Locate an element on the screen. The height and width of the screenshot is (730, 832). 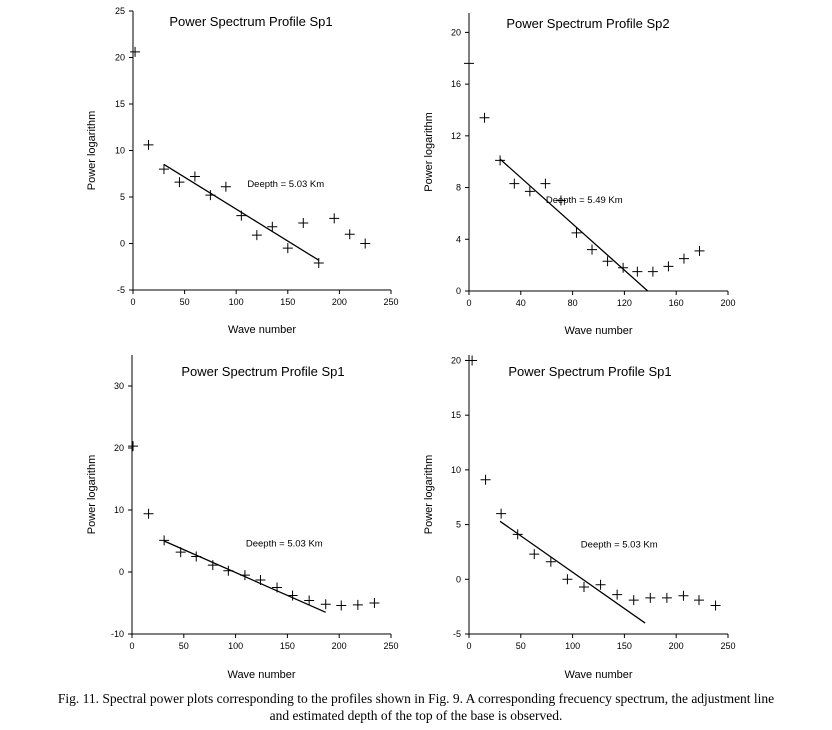
y-tick-label: 16 is located at coordinates (456, 84).